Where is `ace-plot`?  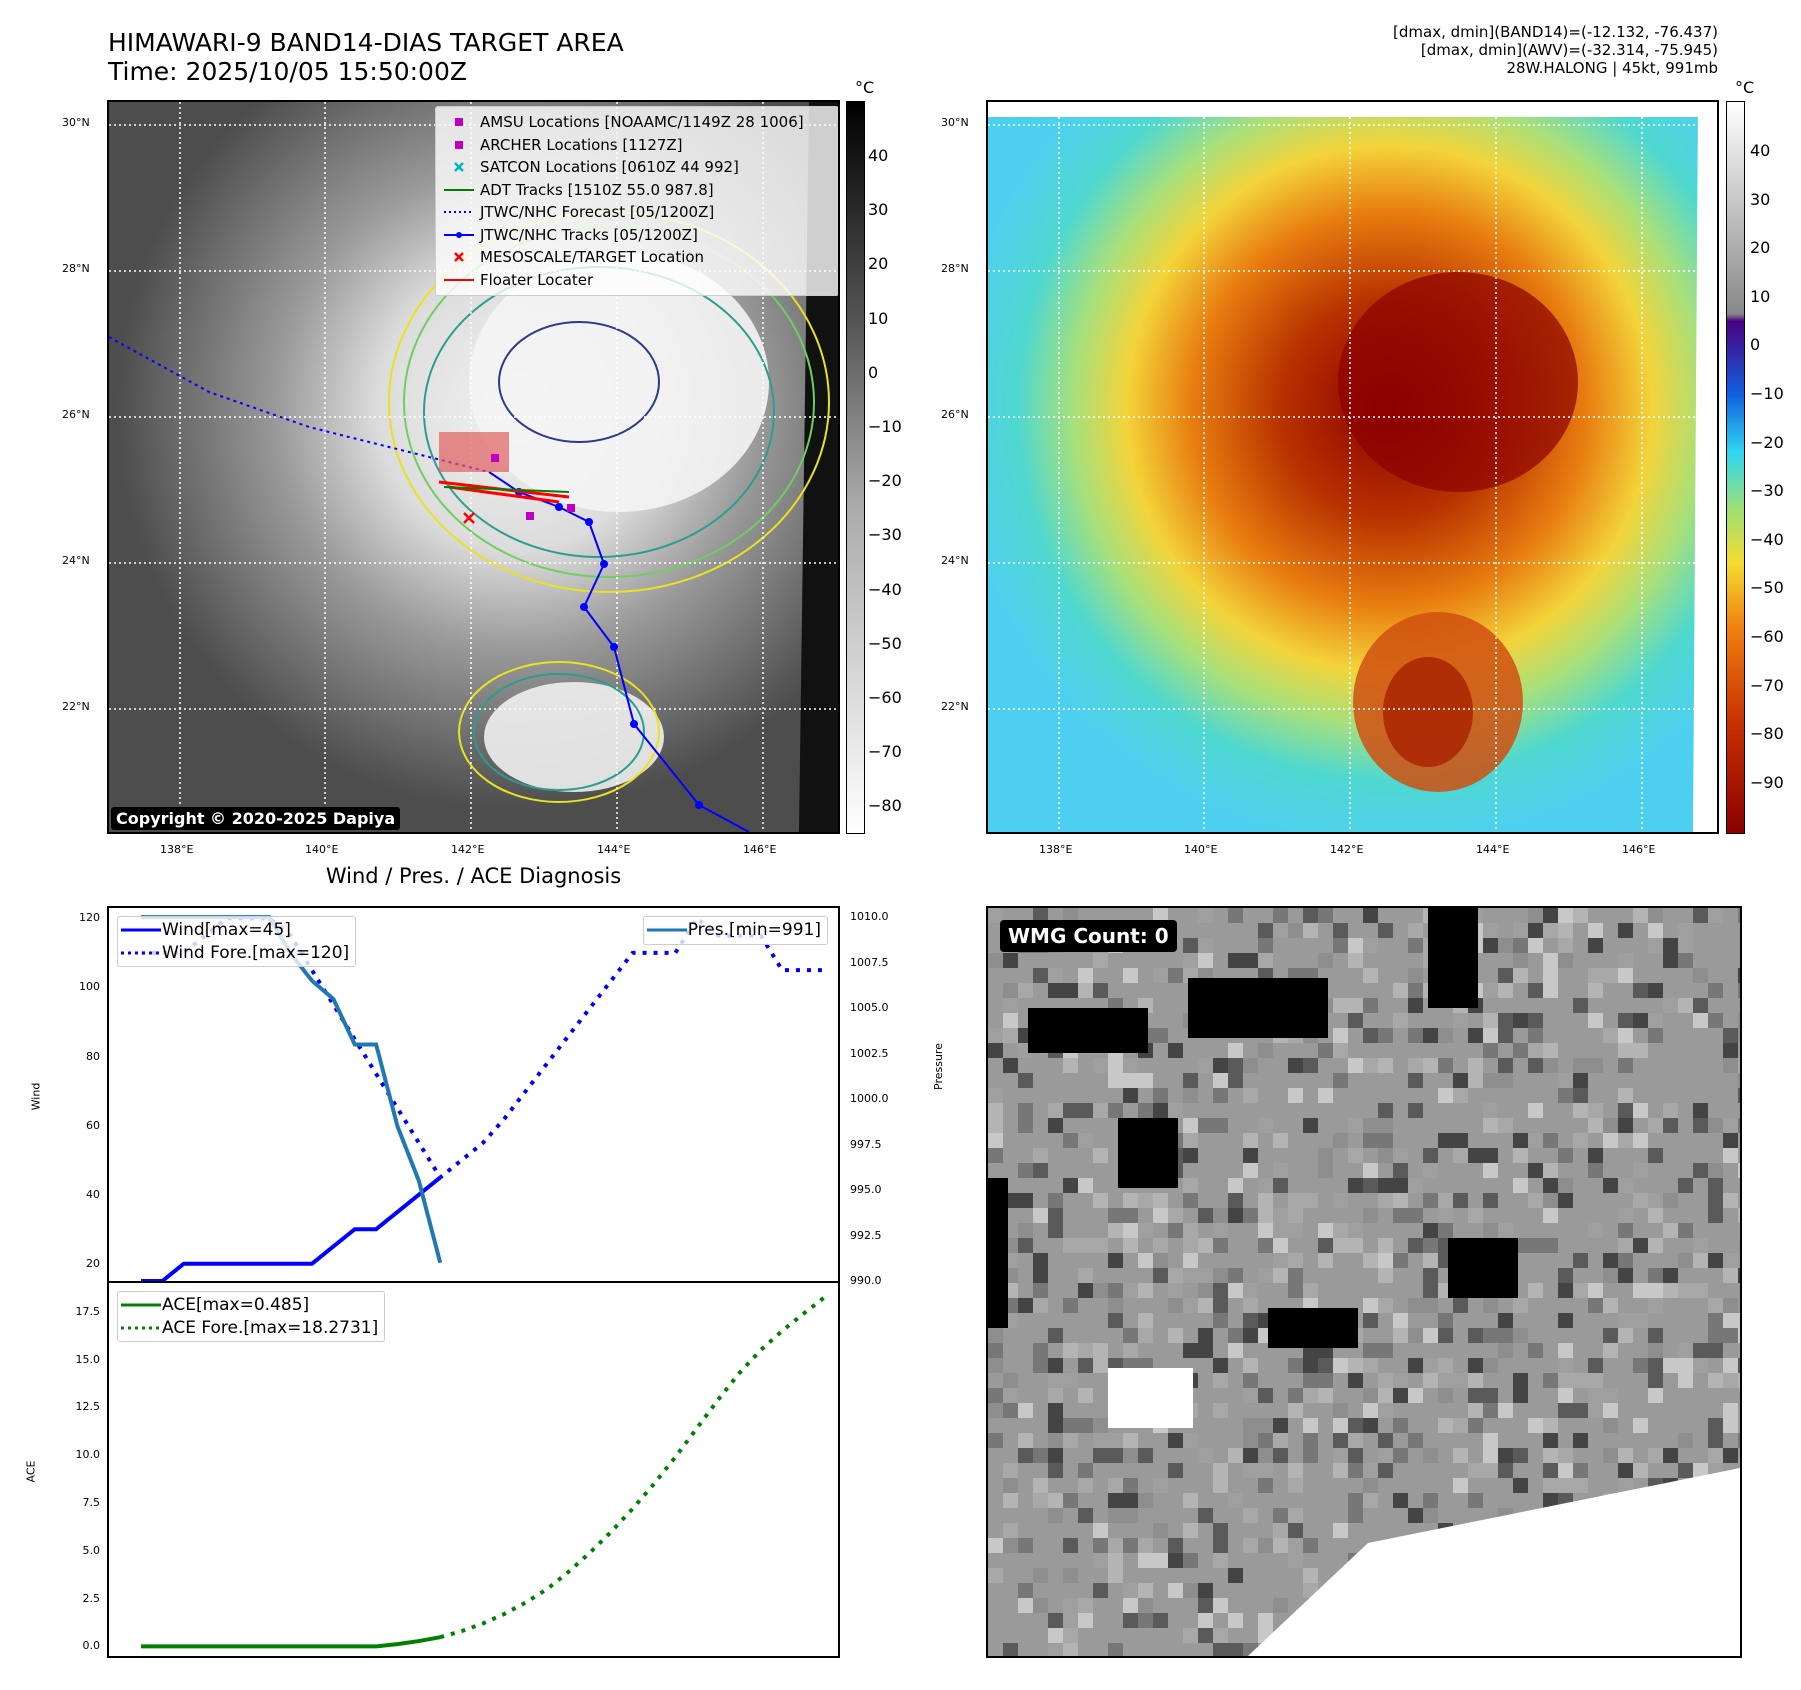 ace-plot is located at coordinates (484, 1472).